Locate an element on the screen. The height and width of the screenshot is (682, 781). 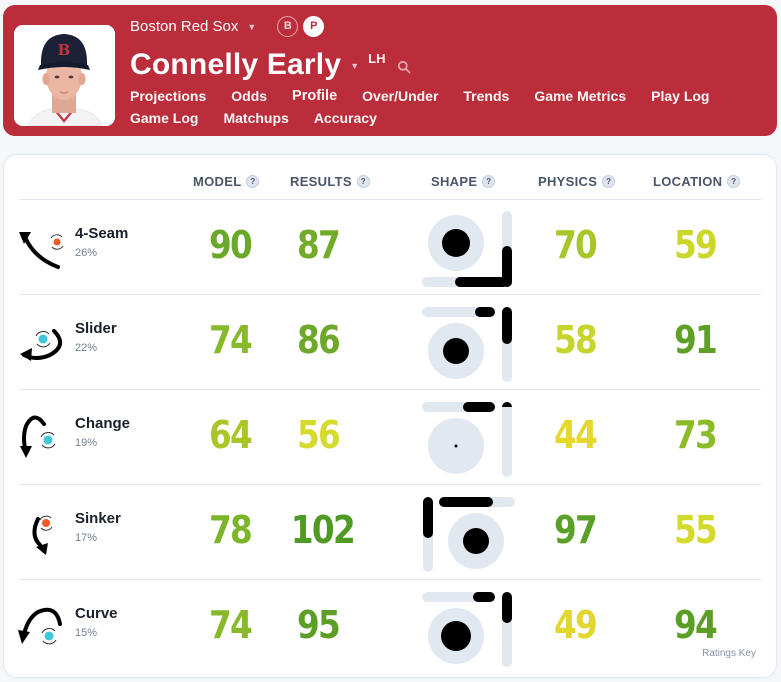
pitch-usage: 22% is located at coordinates (86, 348).